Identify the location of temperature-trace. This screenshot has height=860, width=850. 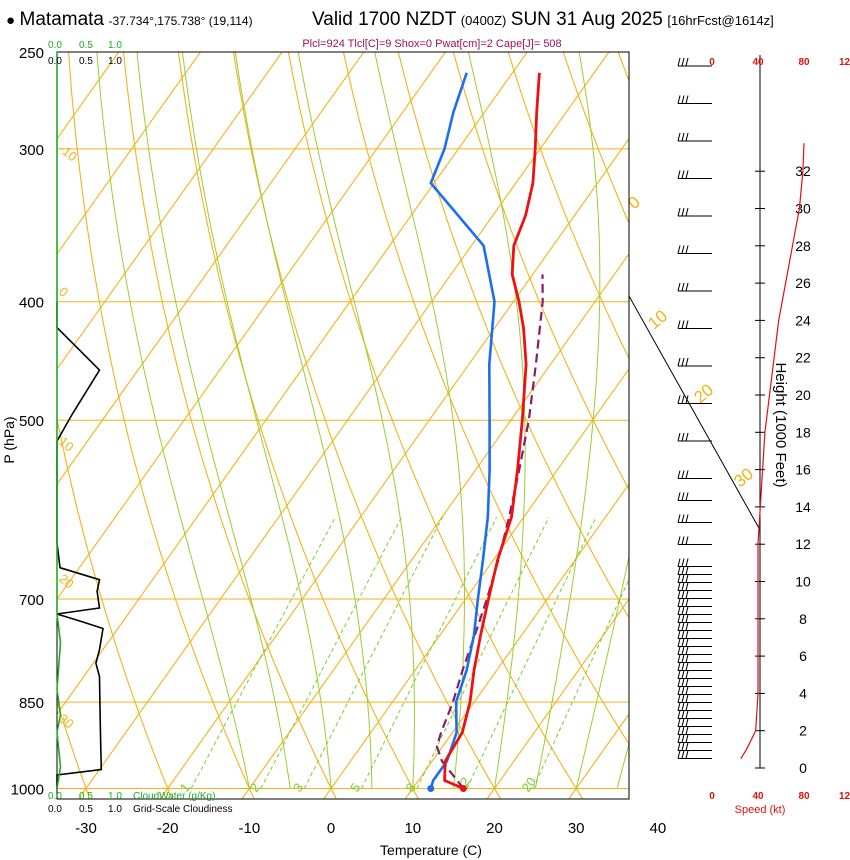
(492, 431).